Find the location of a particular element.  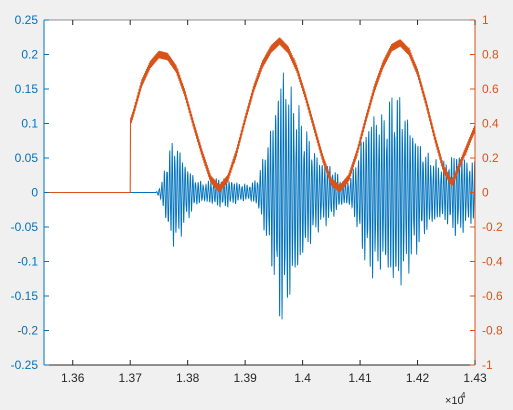

x-tick-label: 1.41 is located at coordinates (360, 378).